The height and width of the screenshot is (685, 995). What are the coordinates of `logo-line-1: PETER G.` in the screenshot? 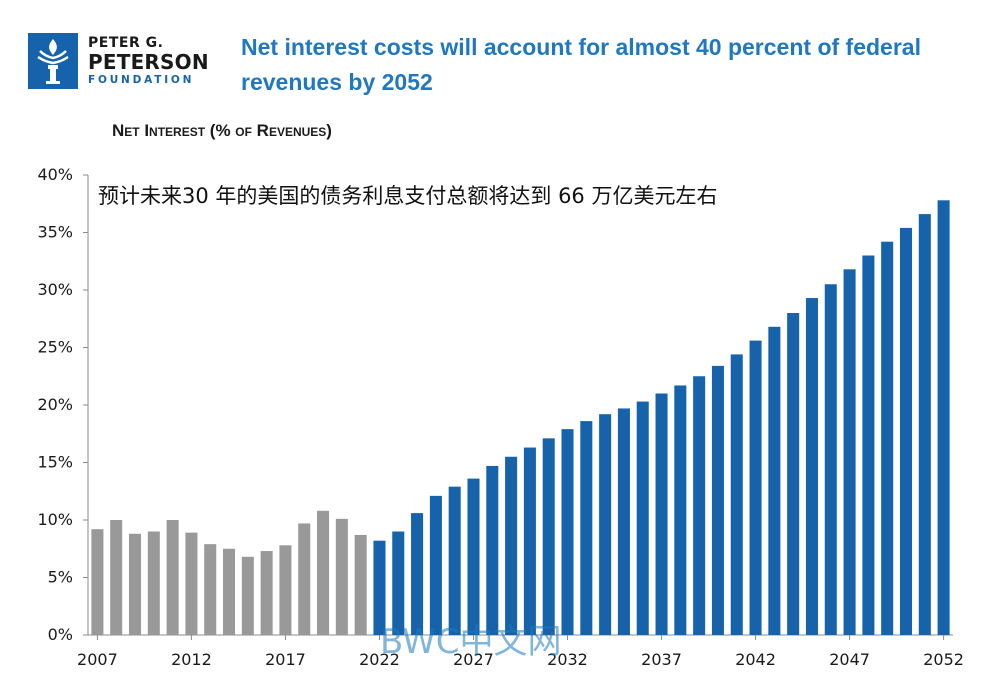 It's located at (126, 43).